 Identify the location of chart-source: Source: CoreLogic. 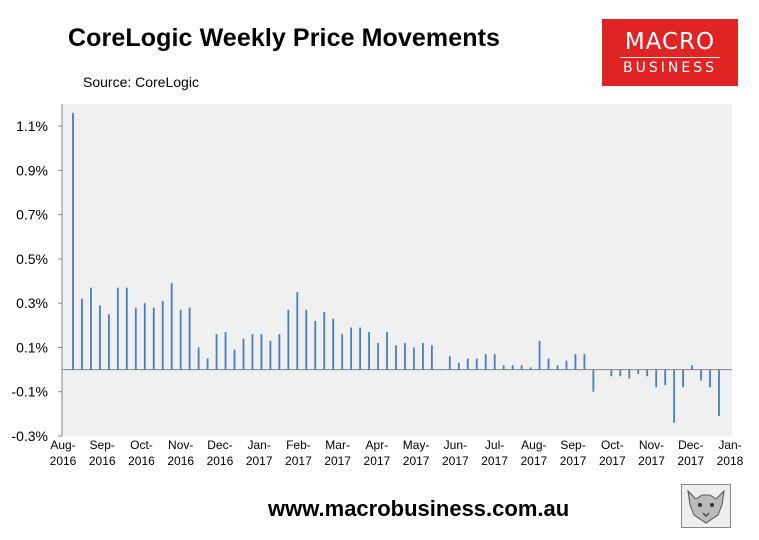
(141, 82).